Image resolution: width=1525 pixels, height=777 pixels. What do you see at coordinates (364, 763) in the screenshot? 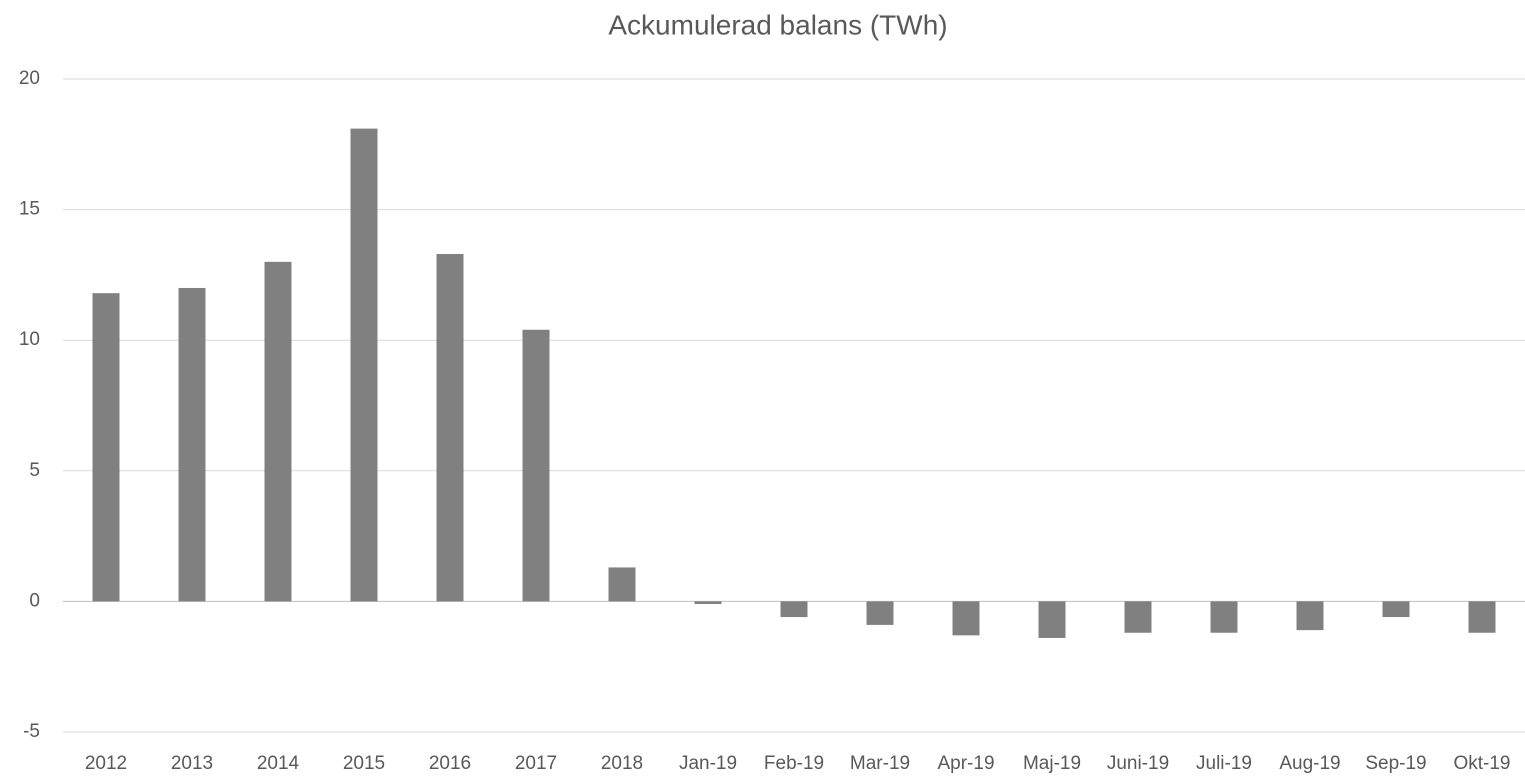
I see `x-tick-label: 2015` at bounding box center [364, 763].